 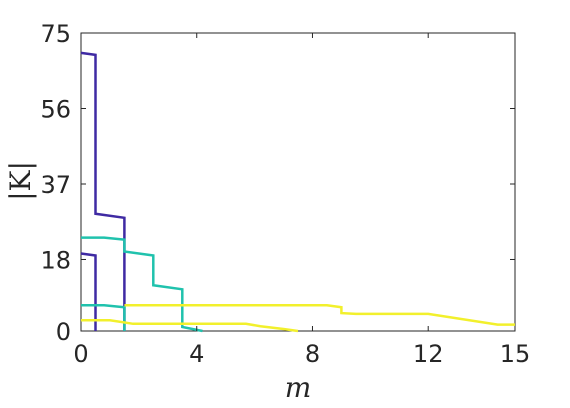 I want to click on y-tick-label-3: 56, so click(x=55, y=109).